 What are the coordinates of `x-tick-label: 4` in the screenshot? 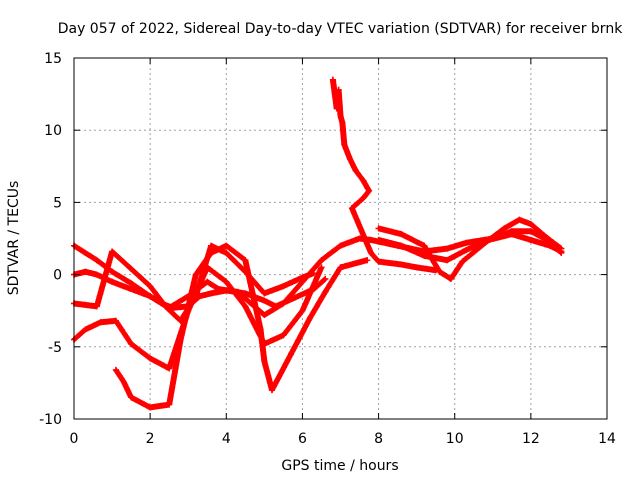 It's located at (226, 439).